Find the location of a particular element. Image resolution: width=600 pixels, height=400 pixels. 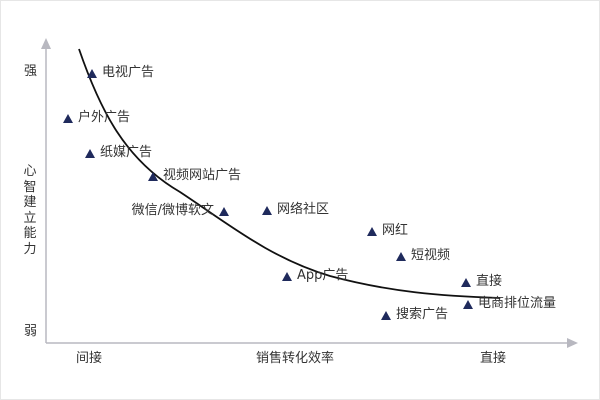

point-label: 直接 is located at coordinates (489, 281).